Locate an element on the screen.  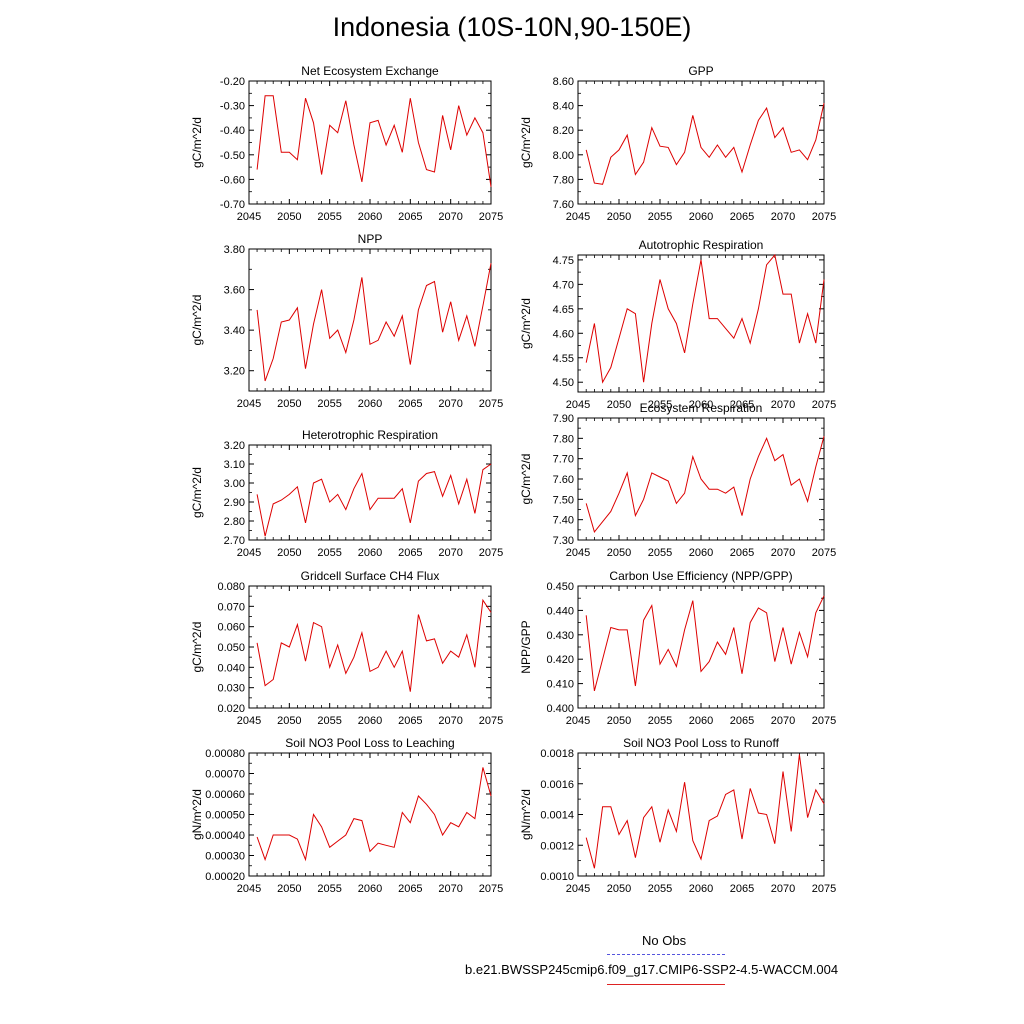
page-title: Indonesia (10S-10N,90-150E) is located at coordinates (512, 27).